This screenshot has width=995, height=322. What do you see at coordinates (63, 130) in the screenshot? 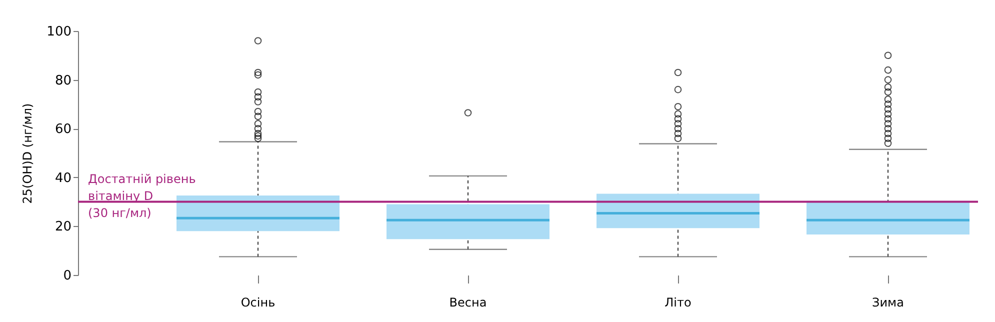
I see `y-tick-label: 60` at bounding box center [63, 130].